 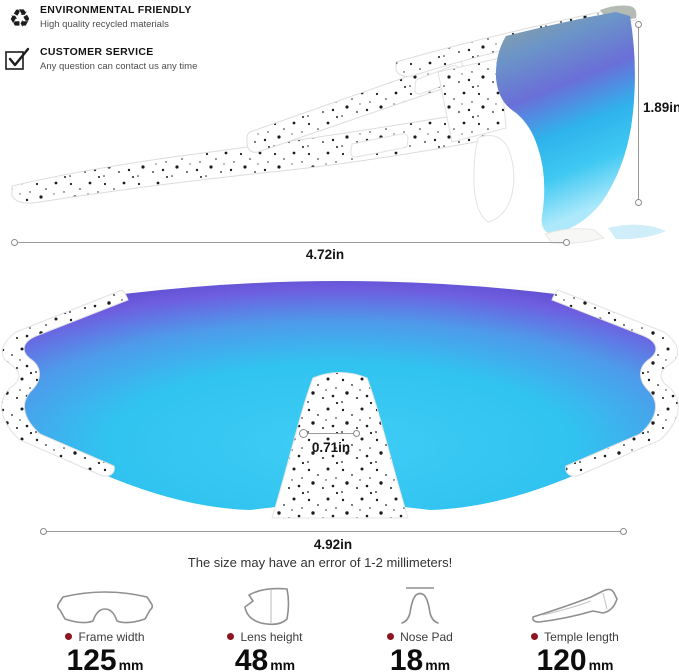 I want to click on spec-label: Frame width, so click(x=111, y=637).